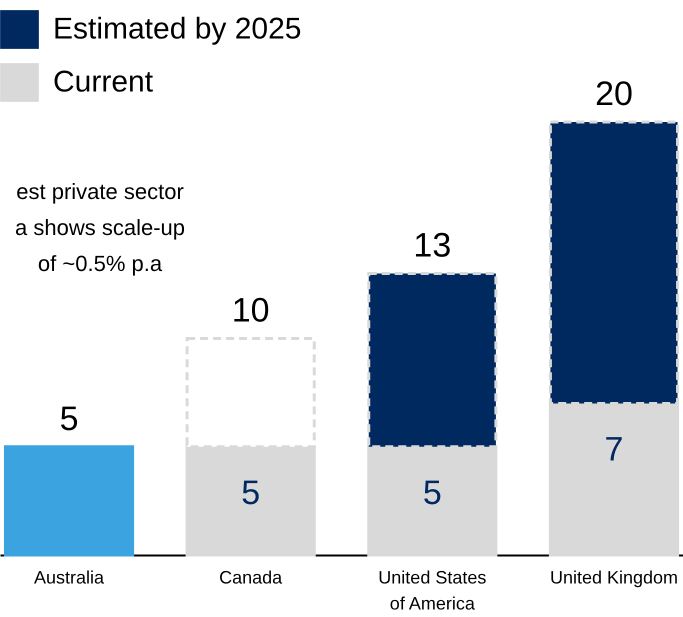 The width and height of the screenshot is (683, 617). I want to click on annotation: est private sector a shows scale-up of ~0.5% p.a, so click(100, 227).